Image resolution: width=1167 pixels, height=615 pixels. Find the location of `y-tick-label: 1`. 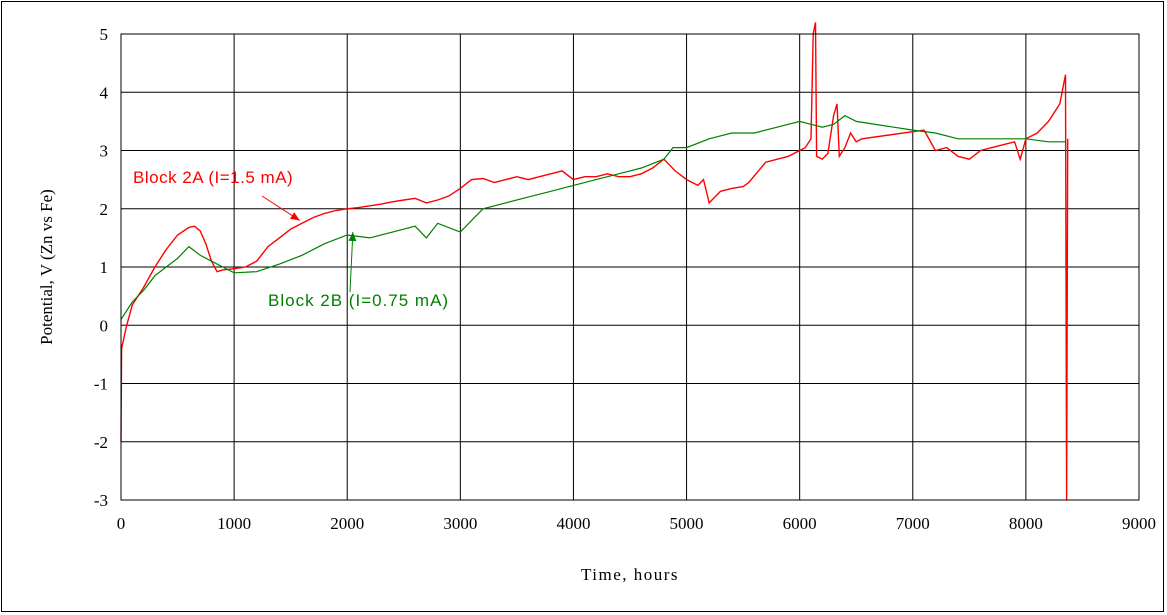

y-tick-label: 1 is located at coordinates (104, 267).